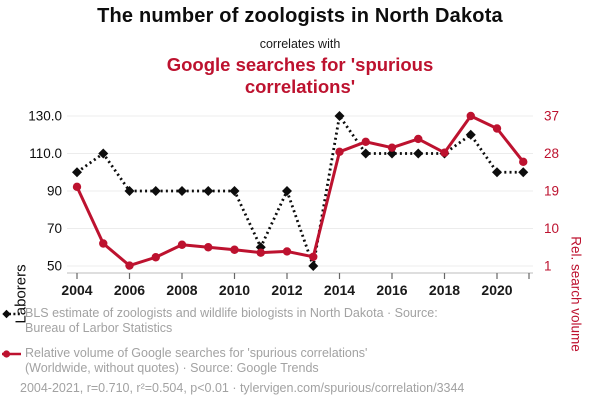 This screenshot has height=414, width=600. I want to click on x-tick-label: 2006, so click(129, 290).